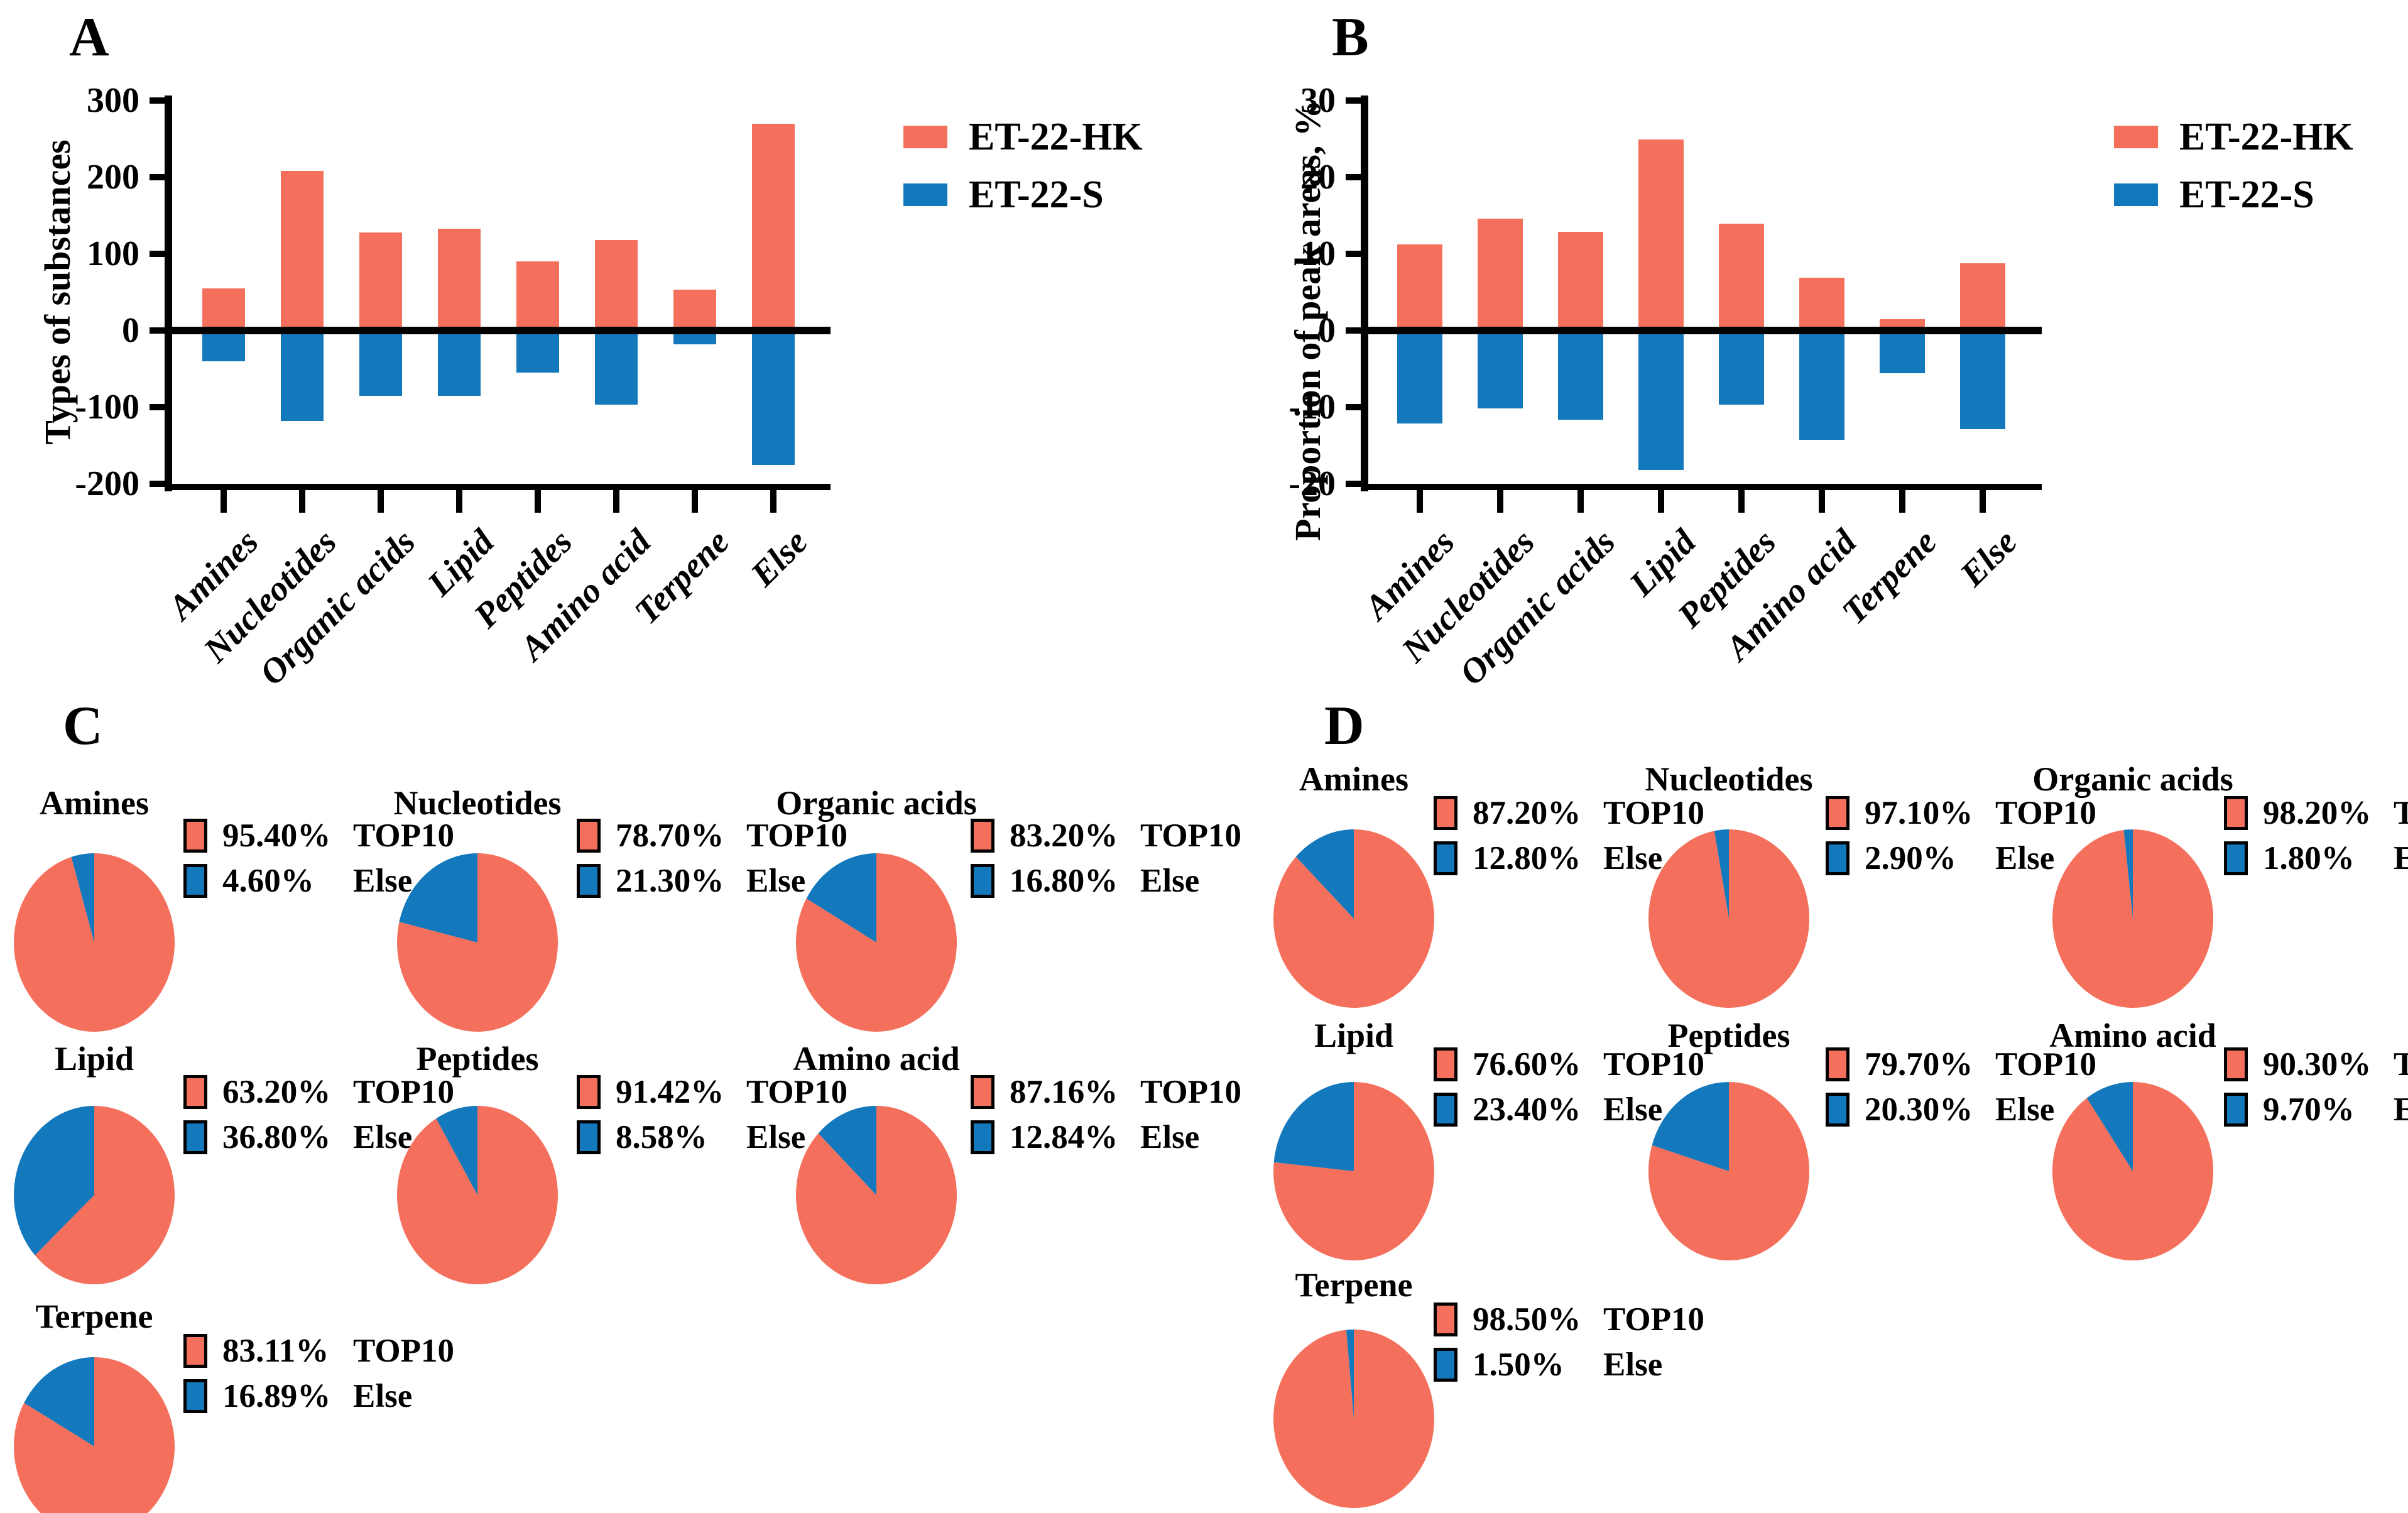  I want to click on pie-chart-lipid, so click(94, 1195).